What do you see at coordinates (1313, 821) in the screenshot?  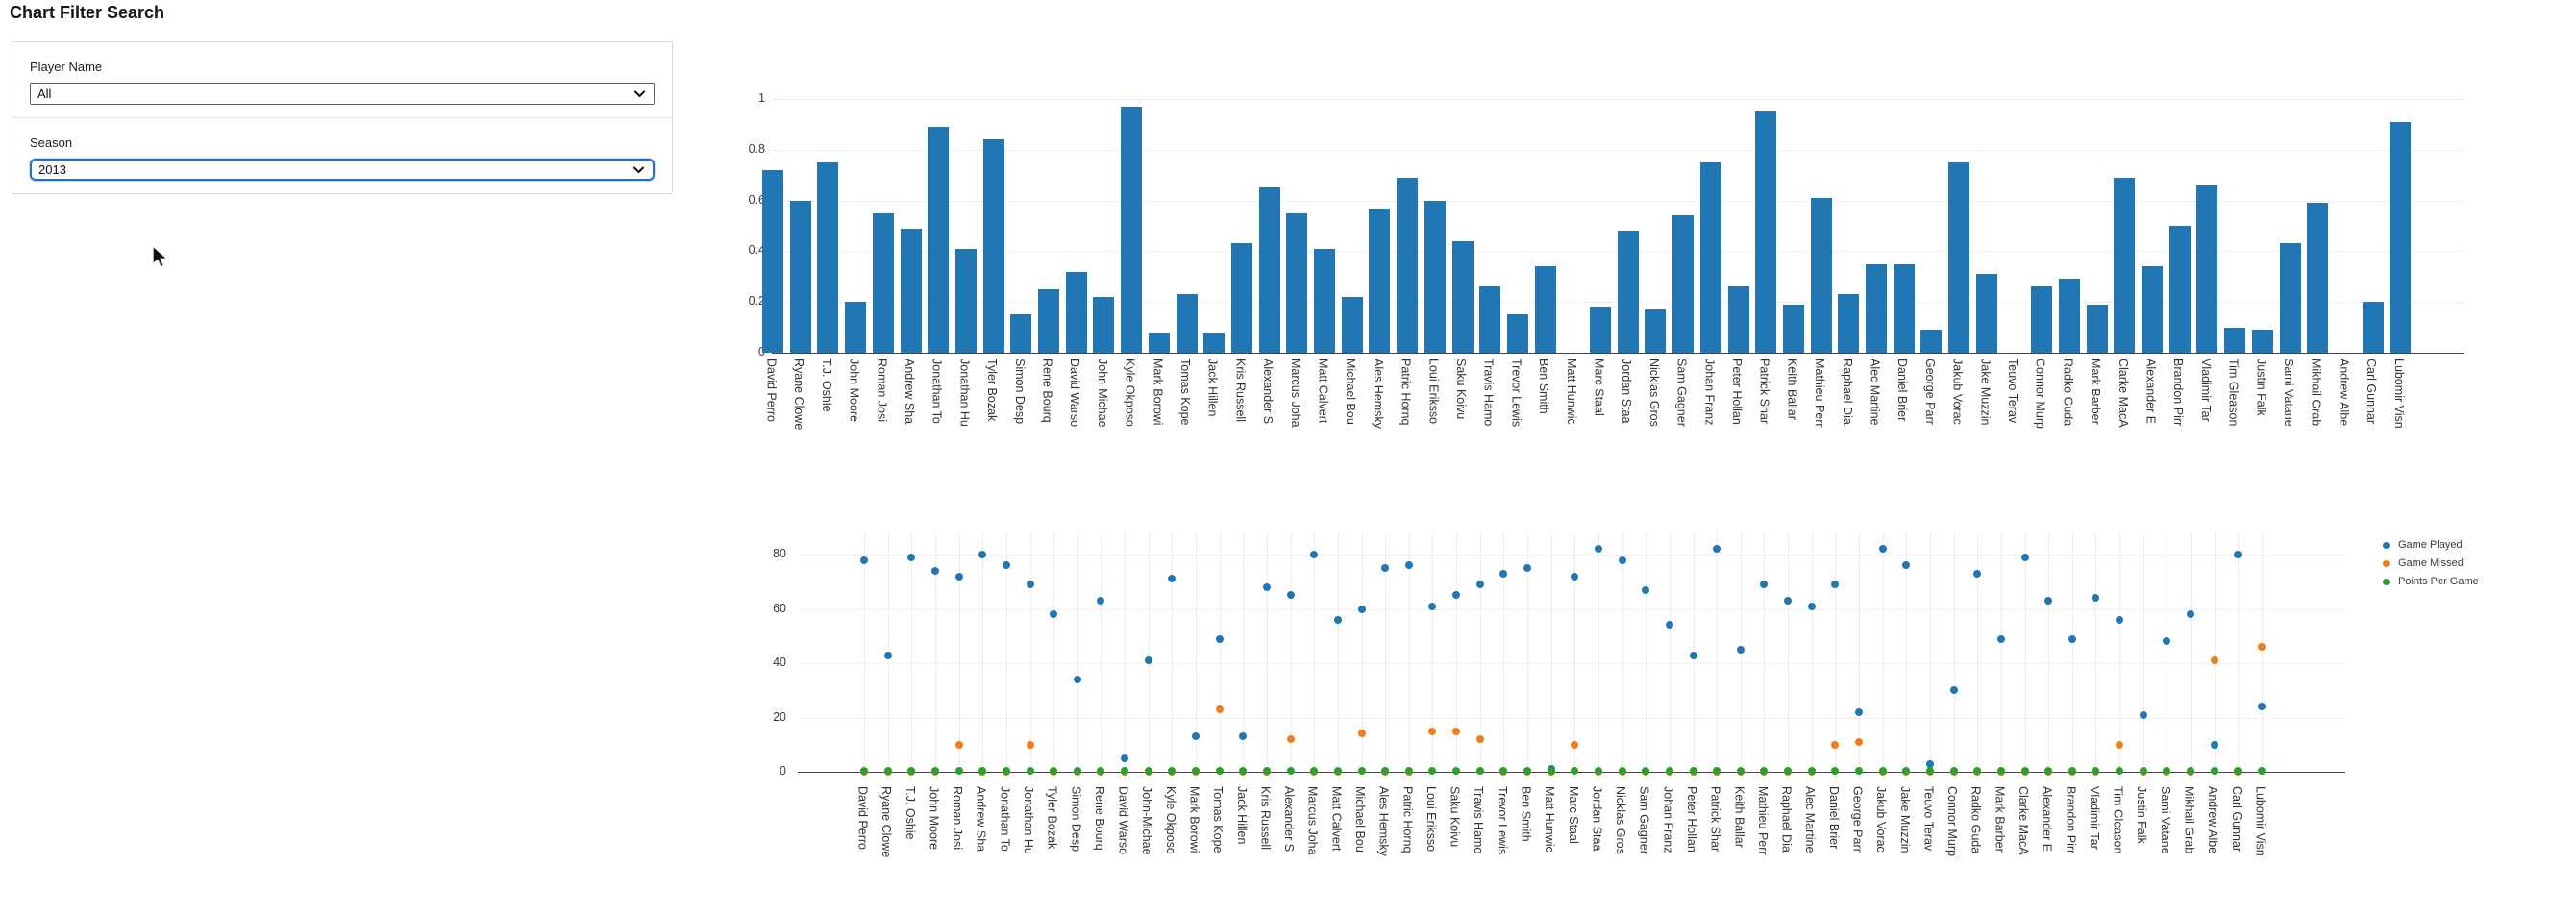 I see `x-tick-label: Marcus Joha` at bounding box center [1313, 821].